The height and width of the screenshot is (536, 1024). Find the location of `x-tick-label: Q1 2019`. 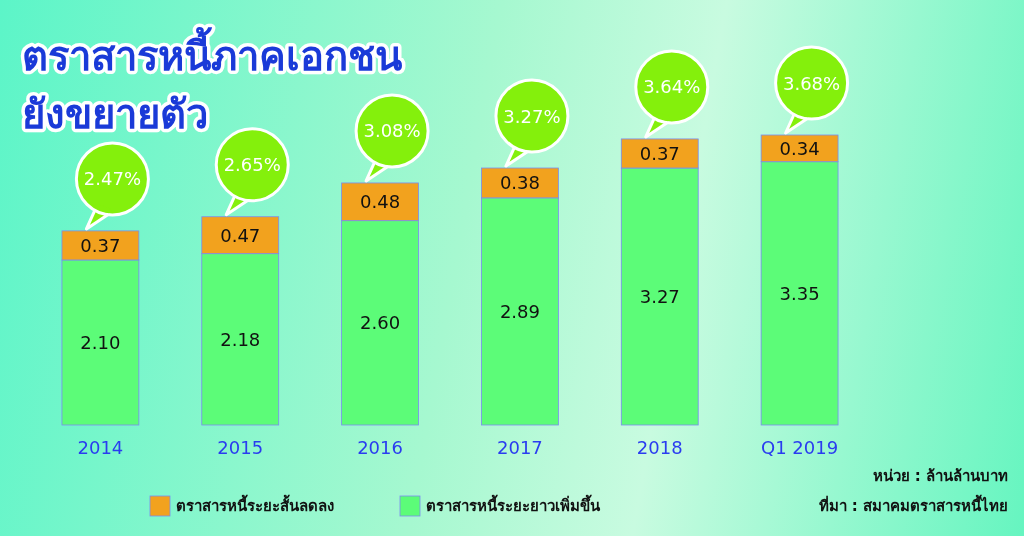

x-tick-label: Q1 2019 is located at coordinates (800, 447).